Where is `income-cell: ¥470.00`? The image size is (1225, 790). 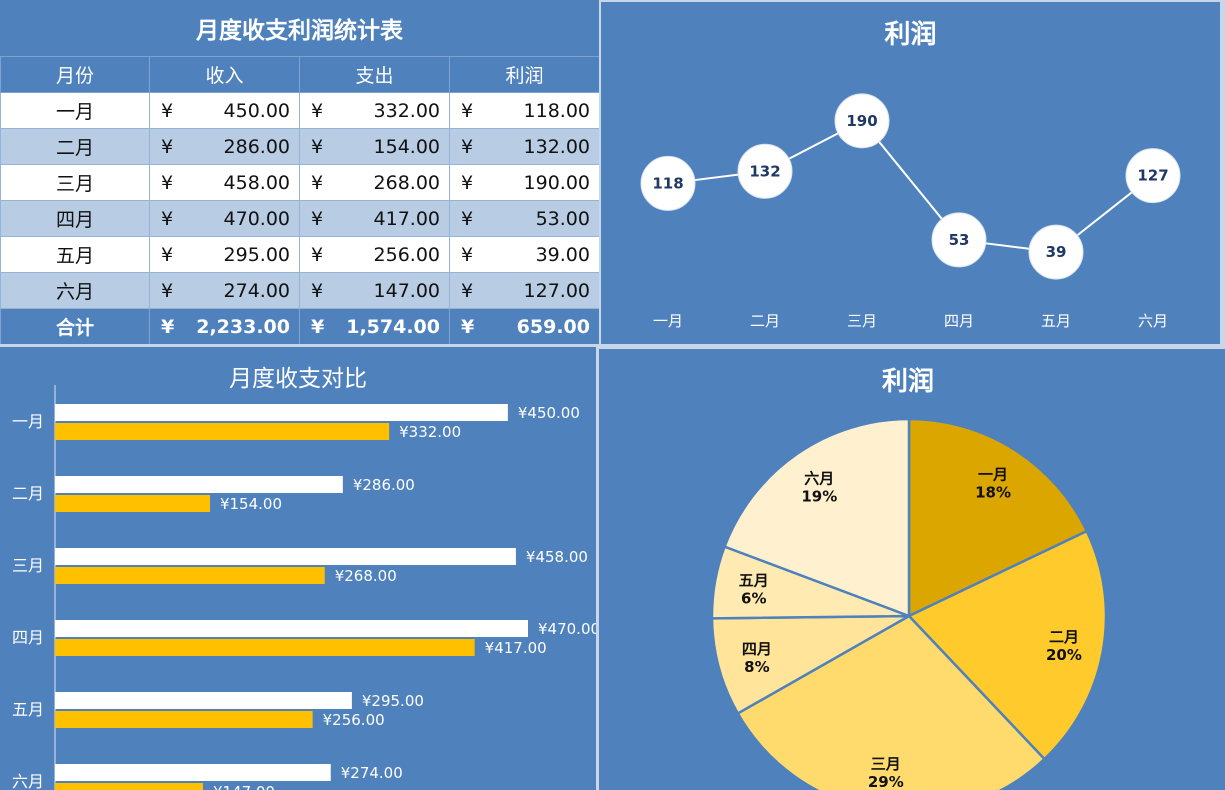 income-cell: ¥470.00 is located at coordinates (224, 218).